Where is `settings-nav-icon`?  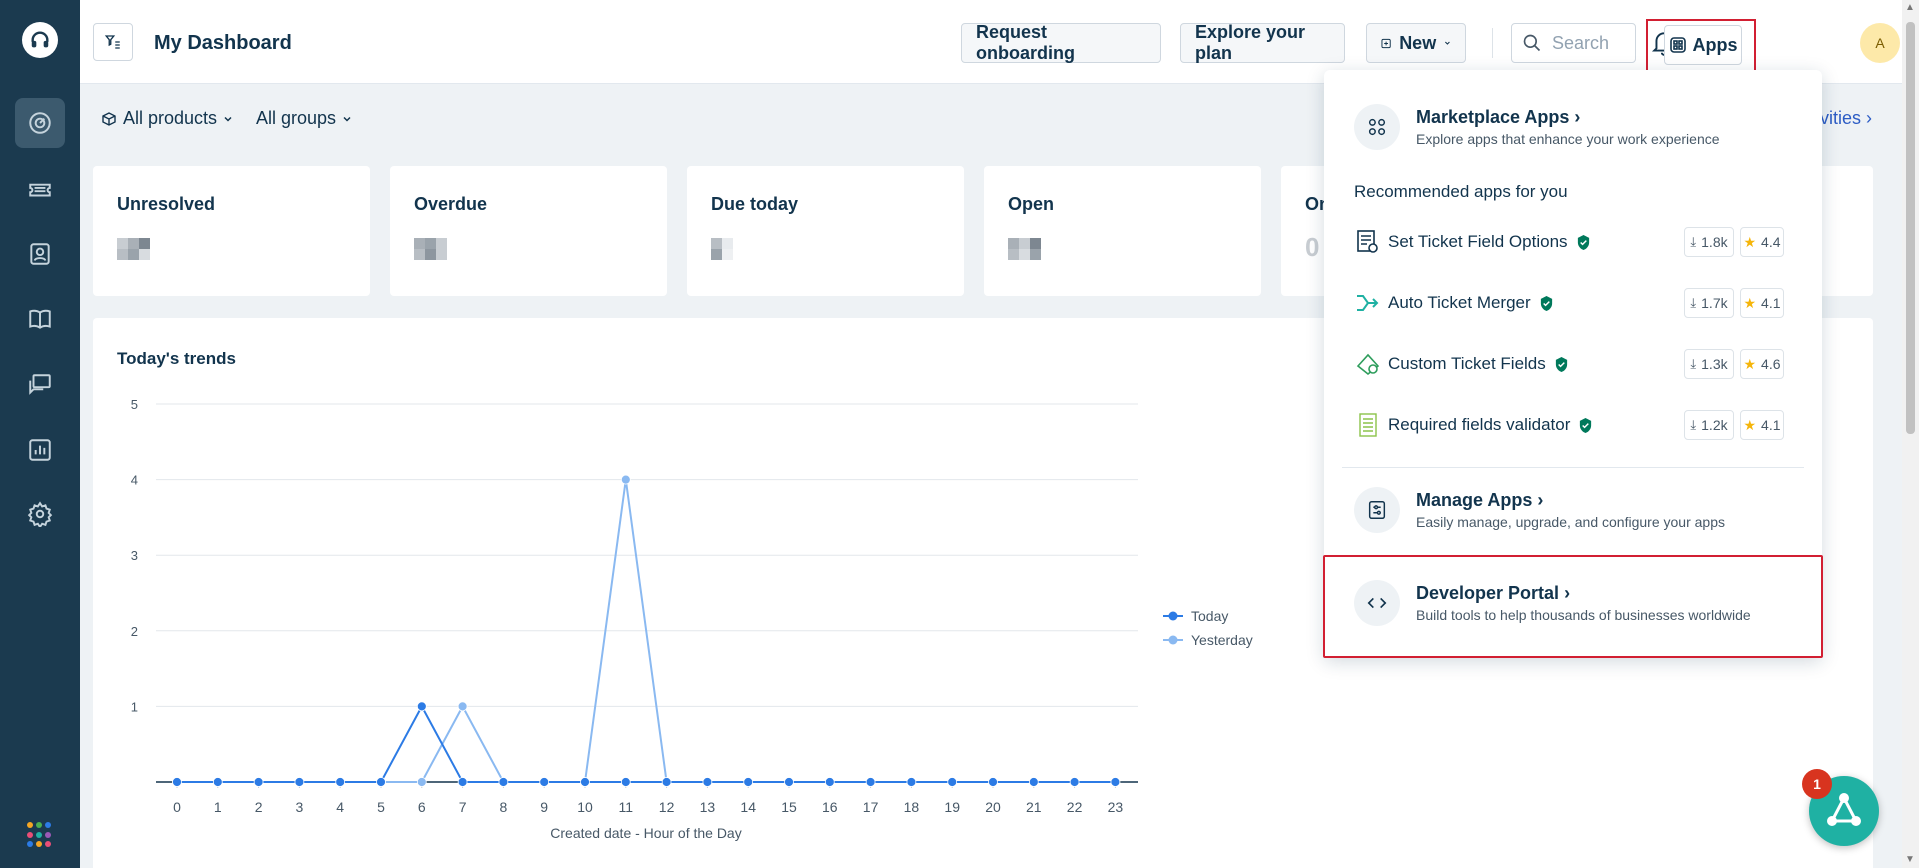 settings-nav-icon is located at coordinates (40, 514).